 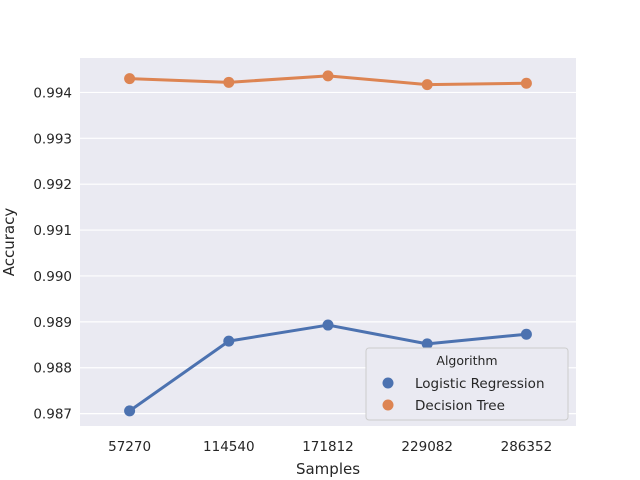 I want to click on y-tick-label: 0.993, so click(x=52, y=139).